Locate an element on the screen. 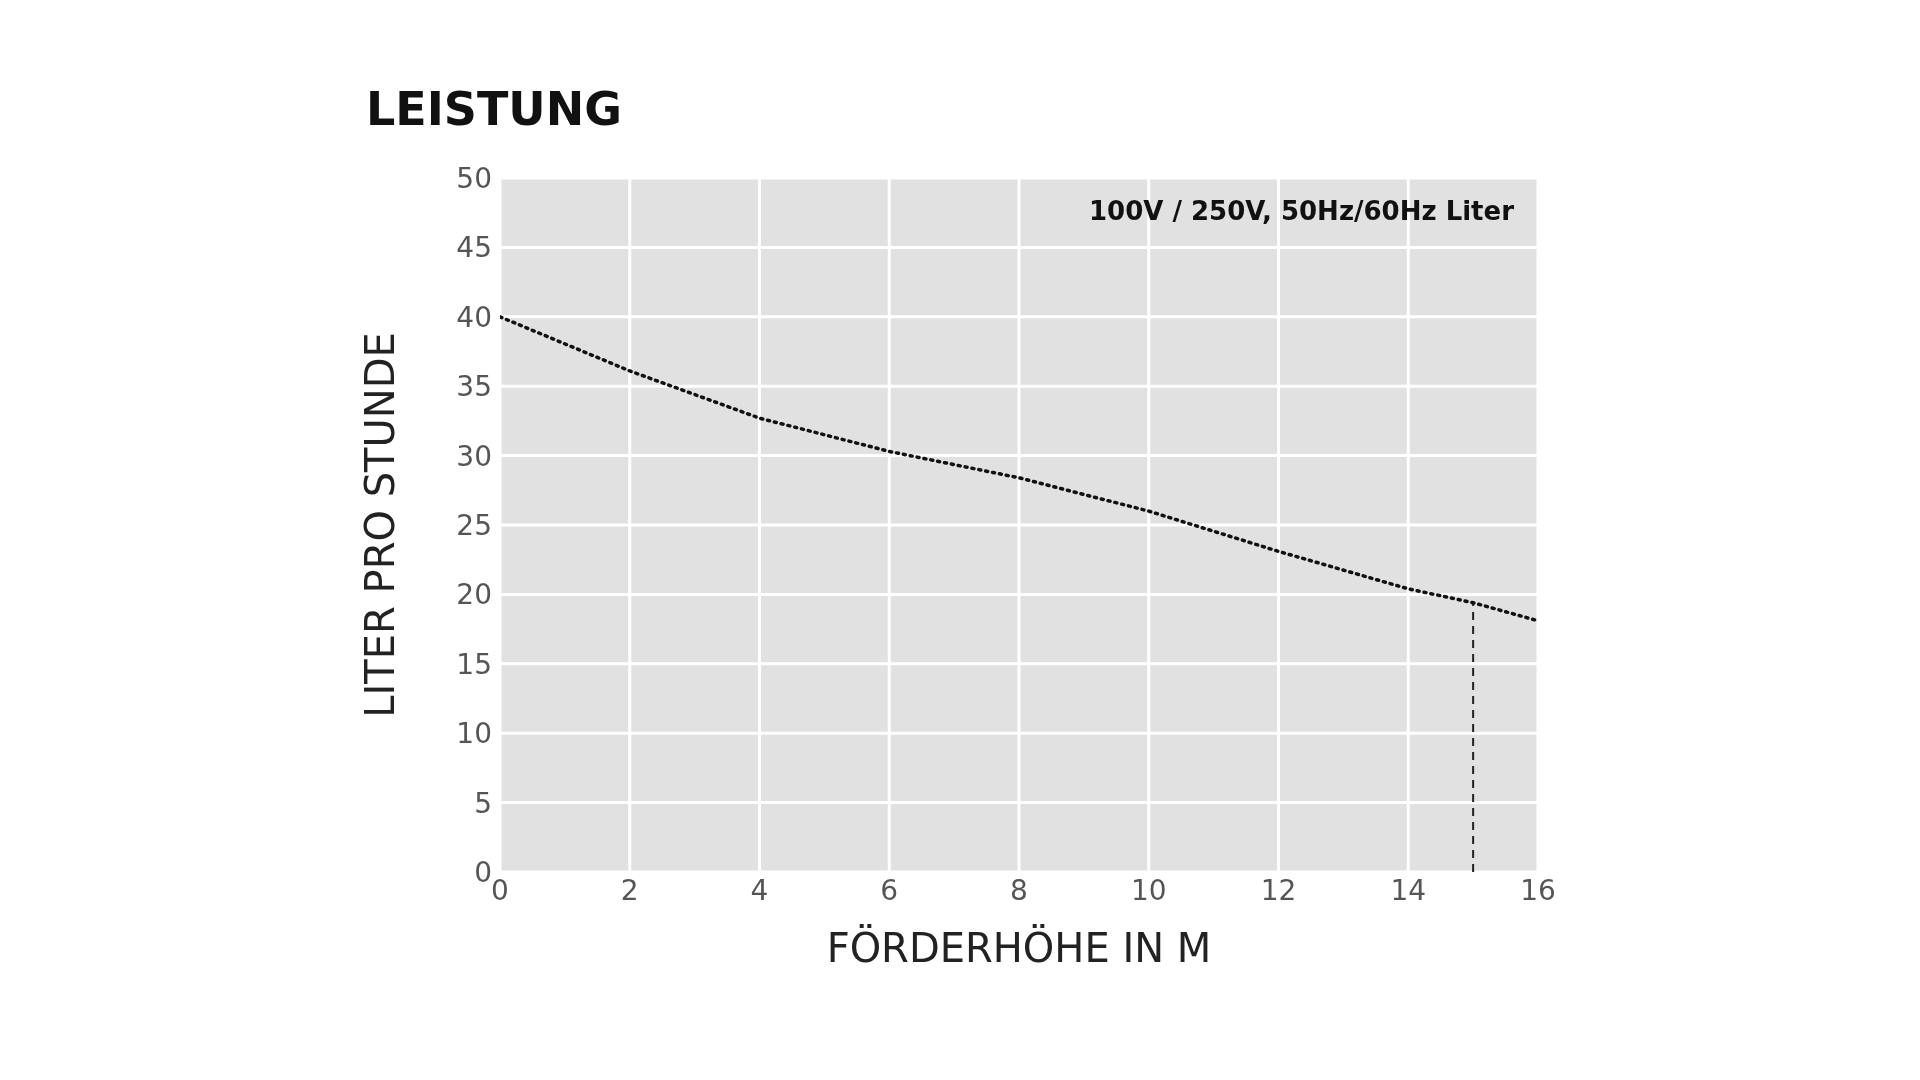 Image resolution: width=1920 pixels, height=1080 pixels. y-tick-label: 25 is located at coordinates (474, 525).